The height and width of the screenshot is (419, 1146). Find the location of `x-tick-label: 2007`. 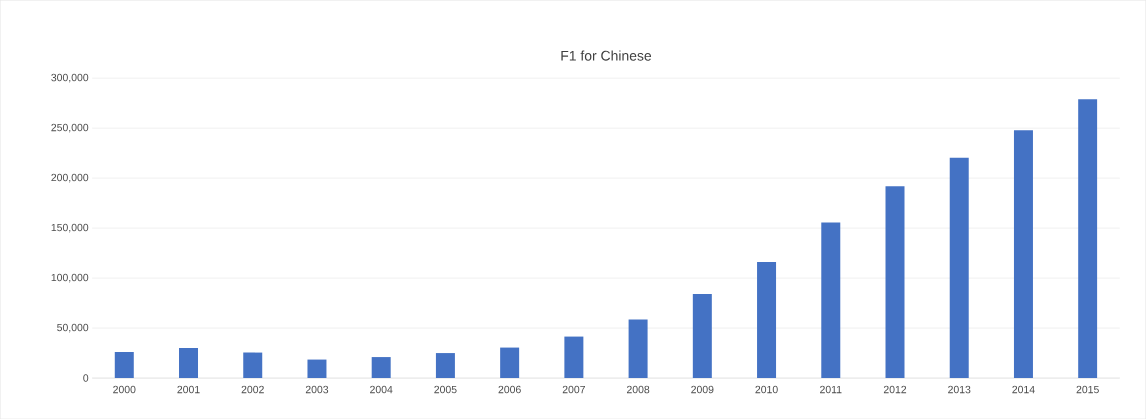

x-tick-label: 2007 is located at coordinates (573, 389).